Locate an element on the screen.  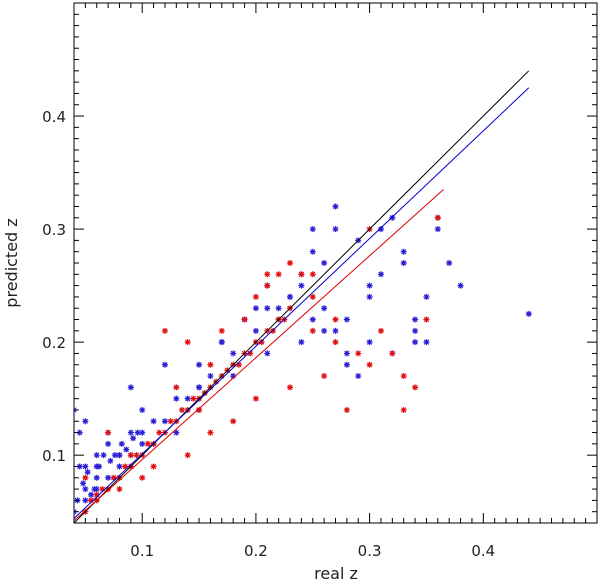
x-axis-label: real z is located at coordinates (336, 573).